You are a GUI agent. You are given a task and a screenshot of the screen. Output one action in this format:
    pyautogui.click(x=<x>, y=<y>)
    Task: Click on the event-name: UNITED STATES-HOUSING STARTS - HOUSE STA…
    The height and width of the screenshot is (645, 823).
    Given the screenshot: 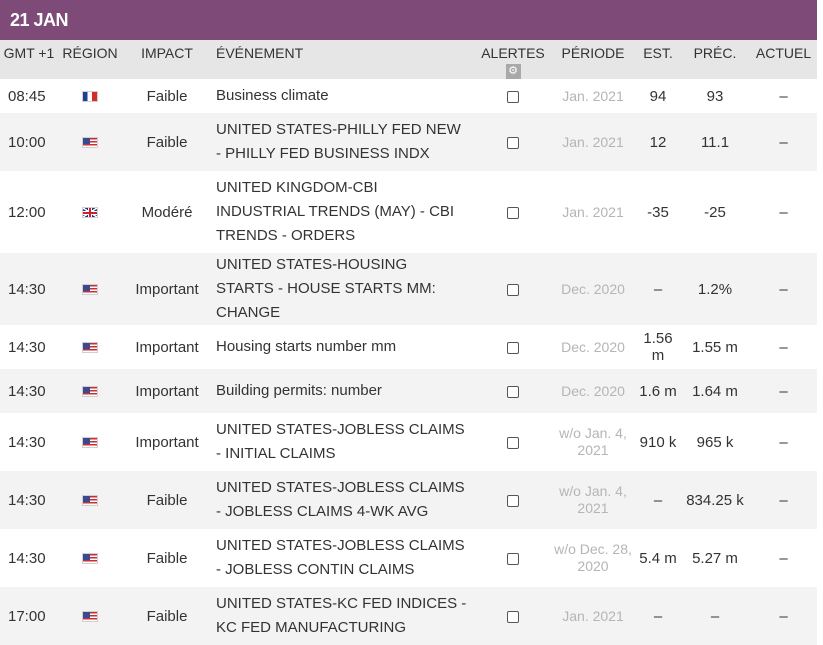 What is the action you would take?
    pyautogui.click(x=344, y=289)
    